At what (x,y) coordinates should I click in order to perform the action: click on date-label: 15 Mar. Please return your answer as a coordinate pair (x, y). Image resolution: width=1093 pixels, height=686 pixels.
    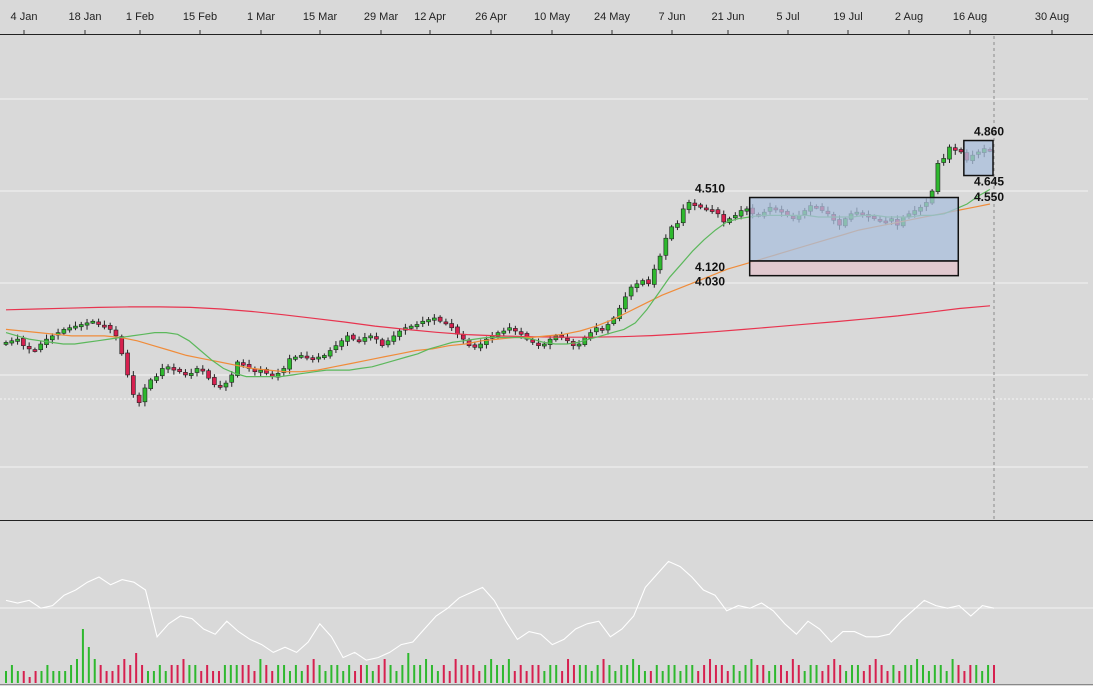
    Looking at the image, I should click on (320, 17).